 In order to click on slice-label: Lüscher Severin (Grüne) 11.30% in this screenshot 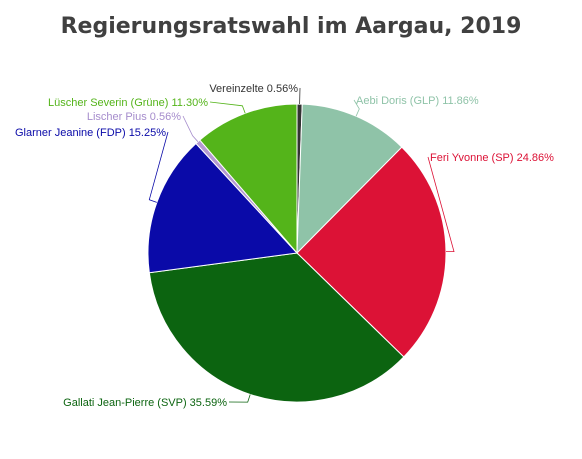, I will do `click(128, 103)`.